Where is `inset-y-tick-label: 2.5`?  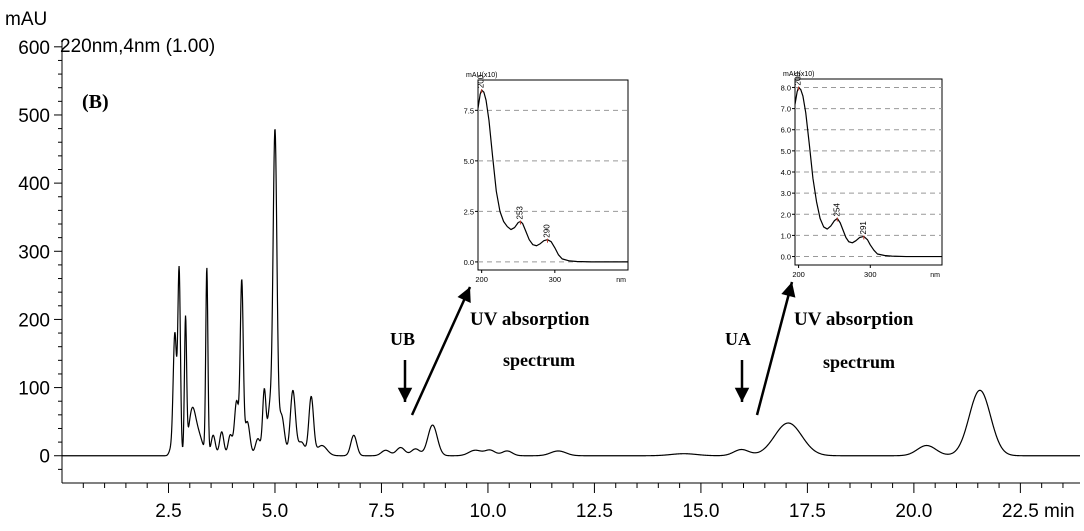 inset-y-tick-label: 2.5 is located at coordinates (469, 211).